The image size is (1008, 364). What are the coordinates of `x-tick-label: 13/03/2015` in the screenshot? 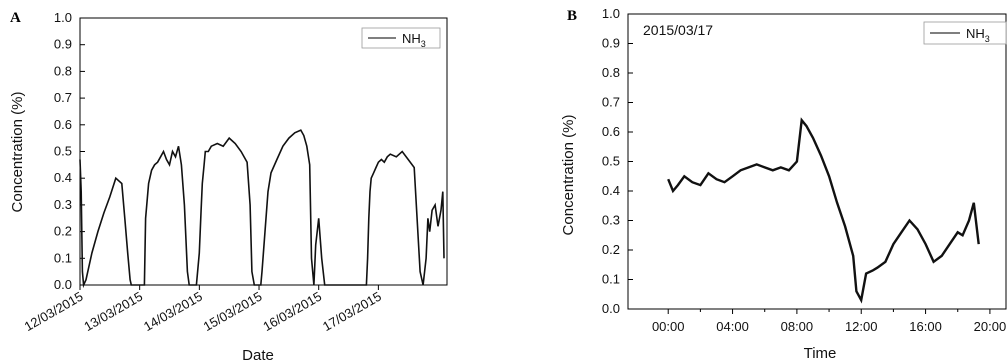 It's located at (113, 312).